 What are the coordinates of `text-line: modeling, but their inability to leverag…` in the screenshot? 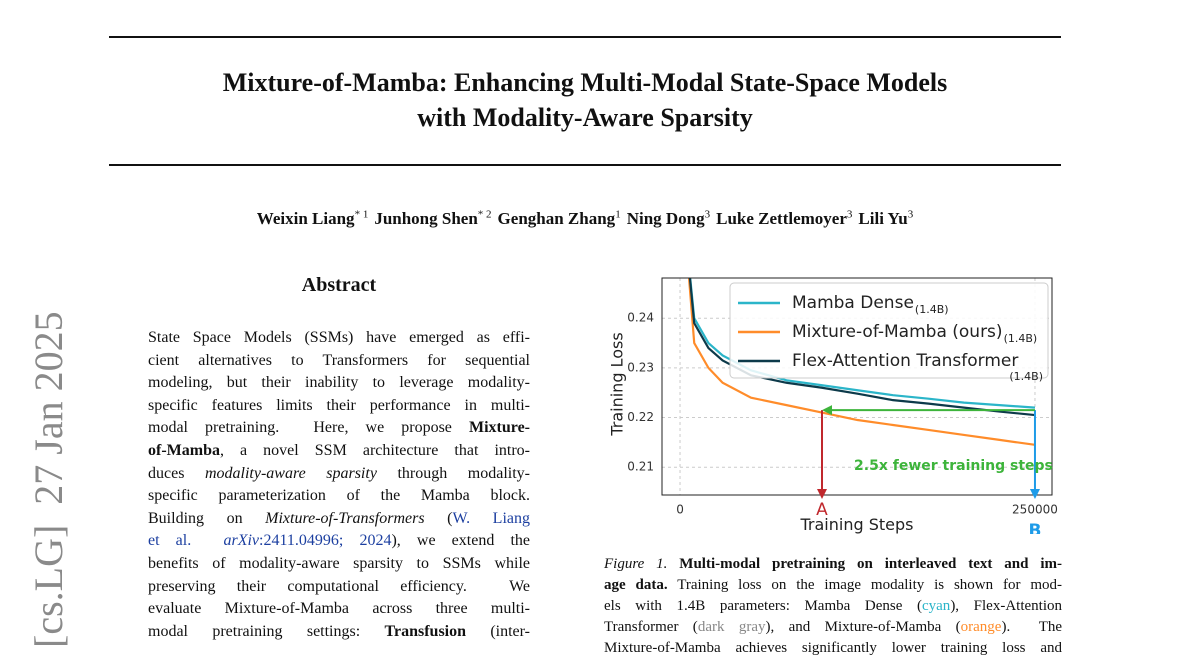 It's located at (339, 383).